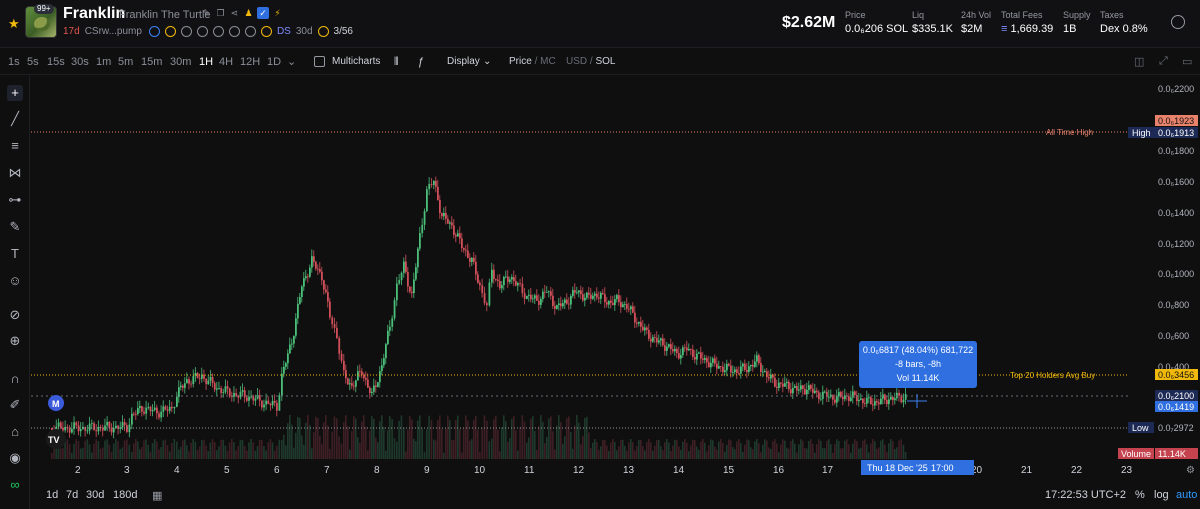 This screenshot has height=509, width=1200. I want to click on tv-logo-label: TV, so click(54, 440).